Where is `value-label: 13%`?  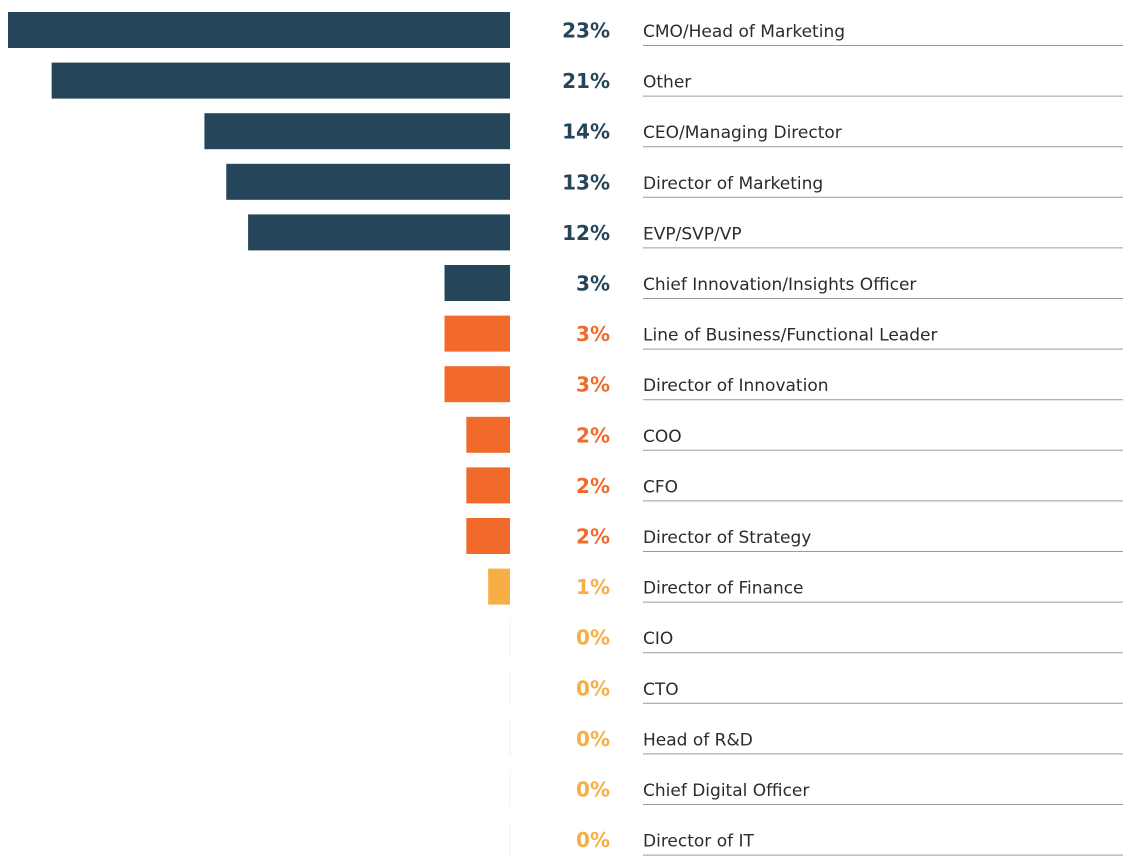 value-label: 13% is located at coordinates (586, 182).